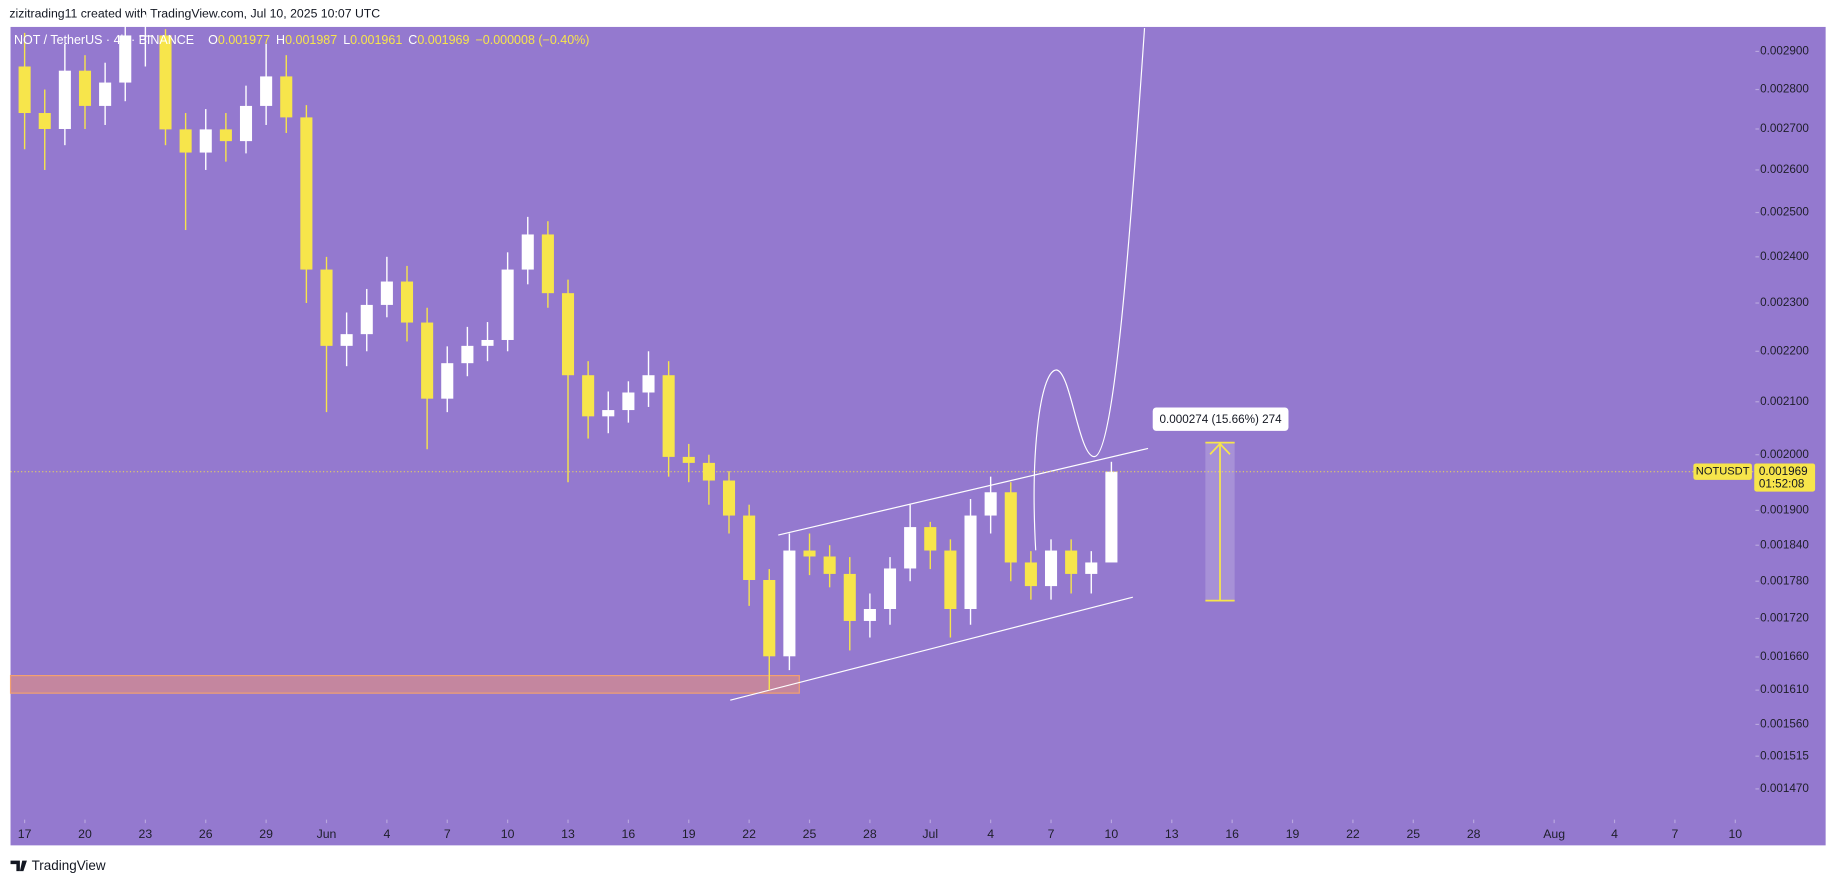 The width and height of the screenshot is (1835, 884). Describe the element at coordinates (311, 40) in the screenshot. I see `ohlc-value: 0.001987` at that location.